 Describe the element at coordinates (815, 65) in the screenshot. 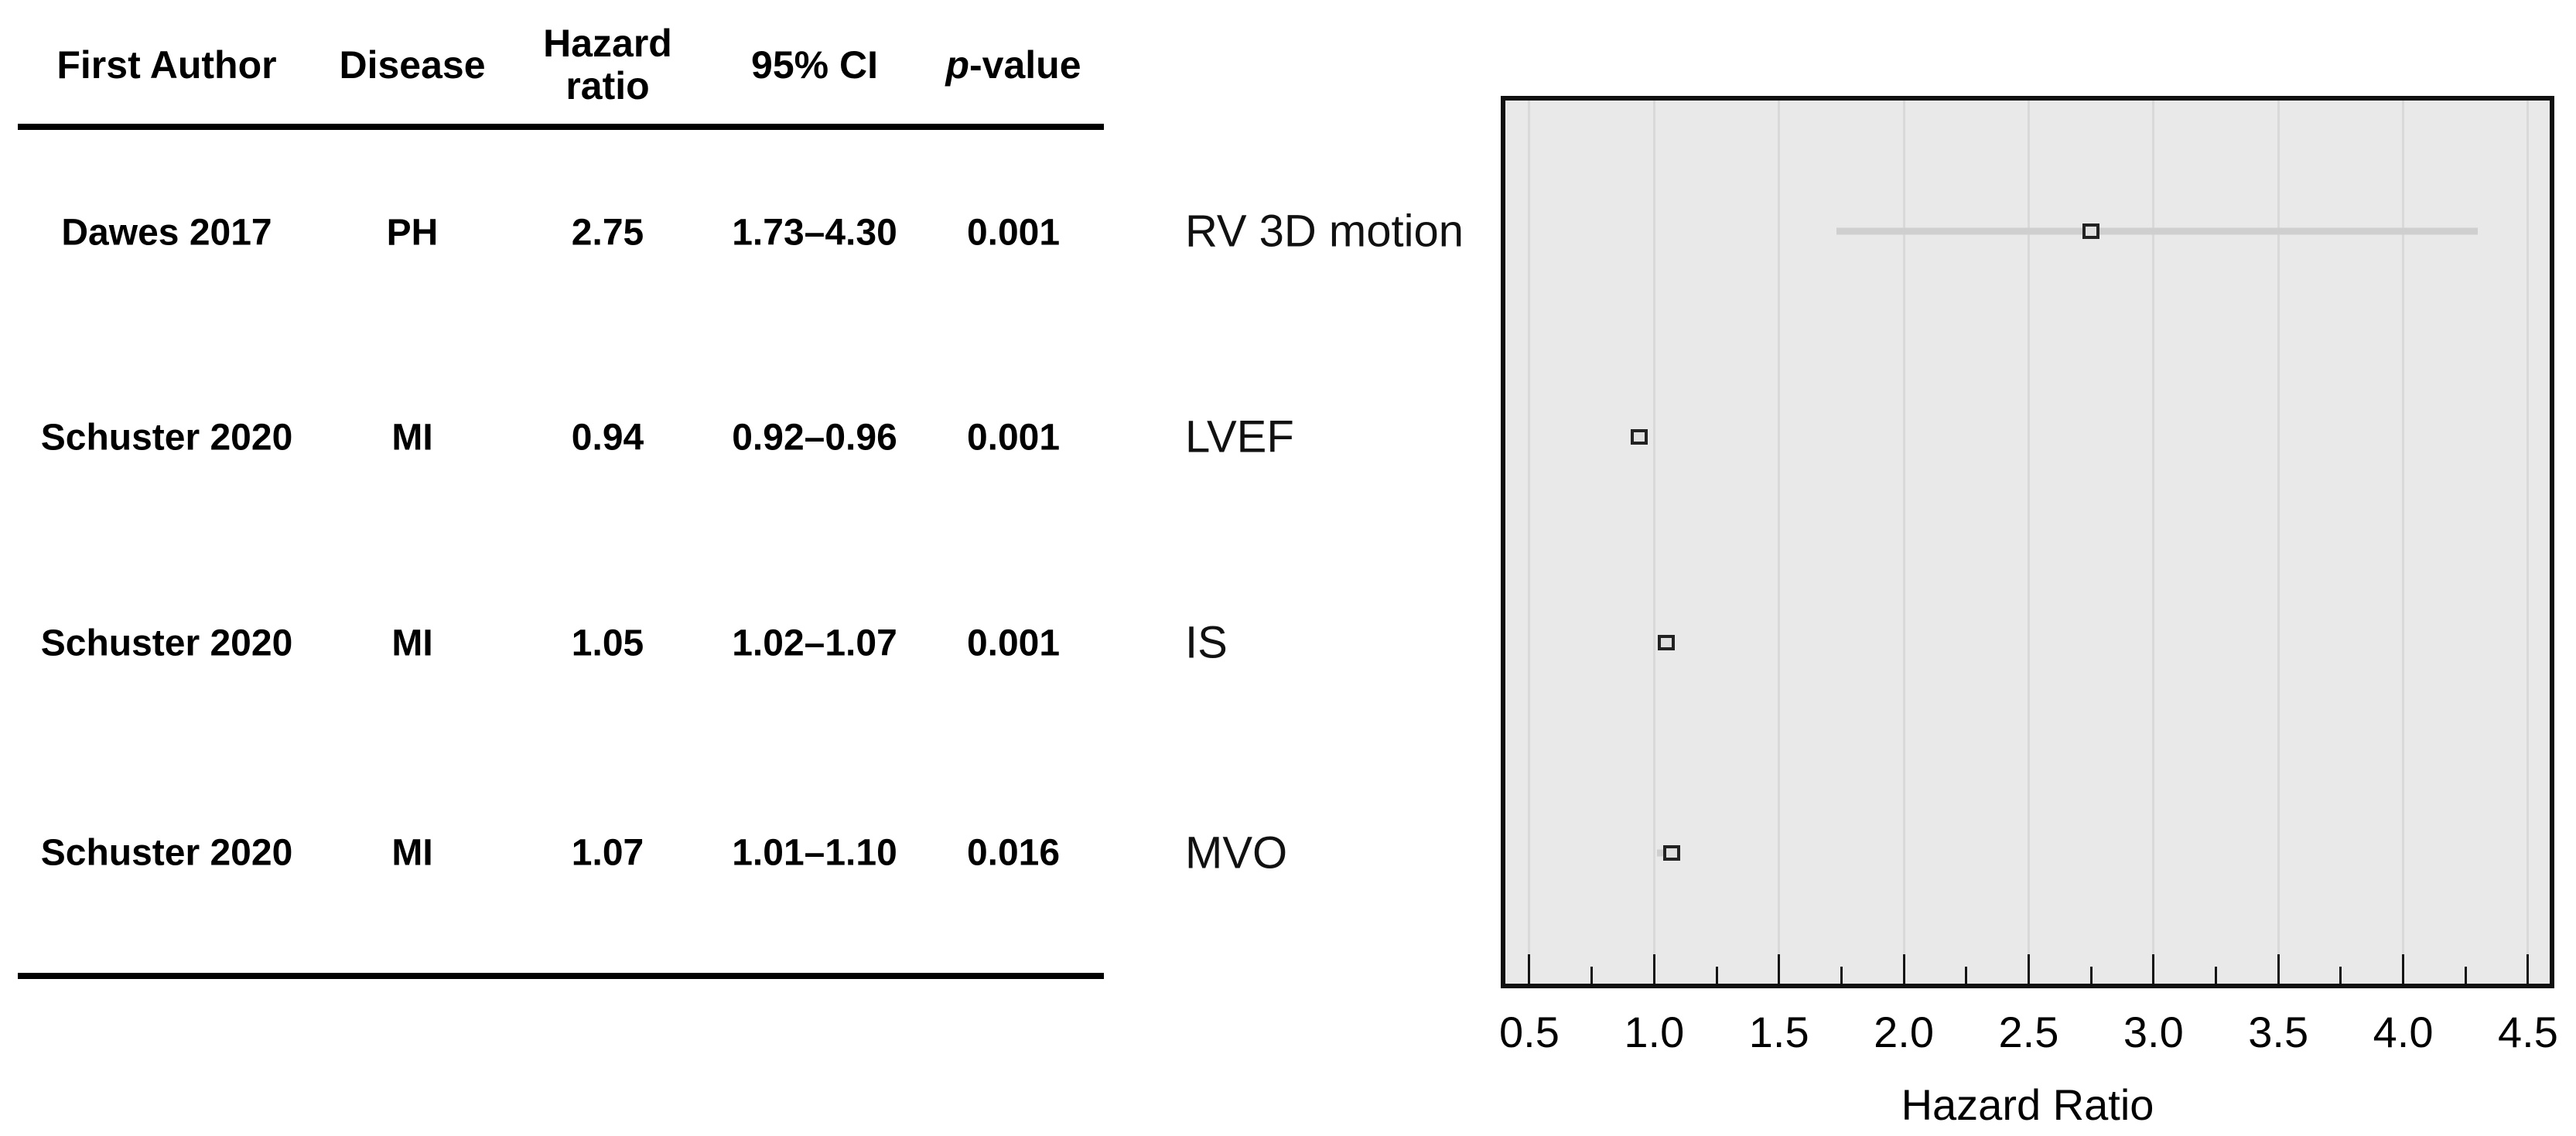

I see `header-95-ci: 95% CI` at that location.